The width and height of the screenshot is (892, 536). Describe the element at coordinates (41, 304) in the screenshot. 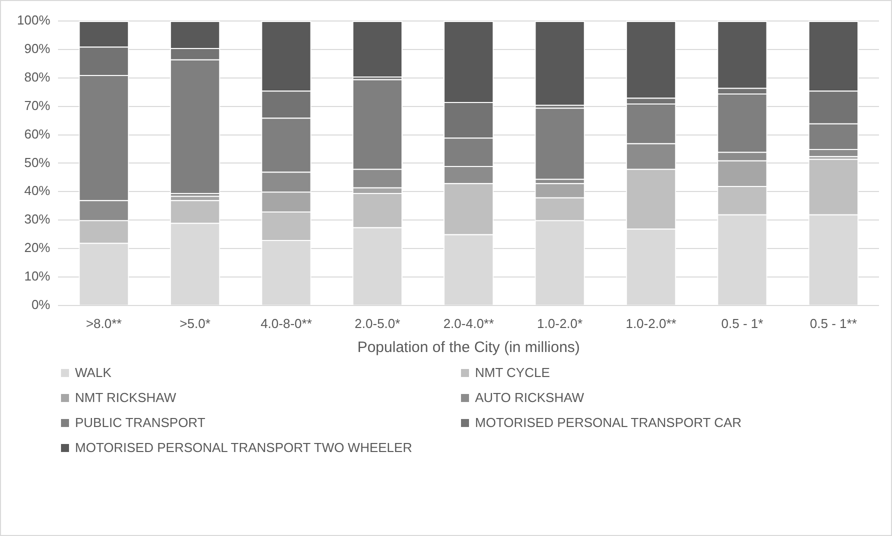

I see `y-tick-label: 0%` at that location.